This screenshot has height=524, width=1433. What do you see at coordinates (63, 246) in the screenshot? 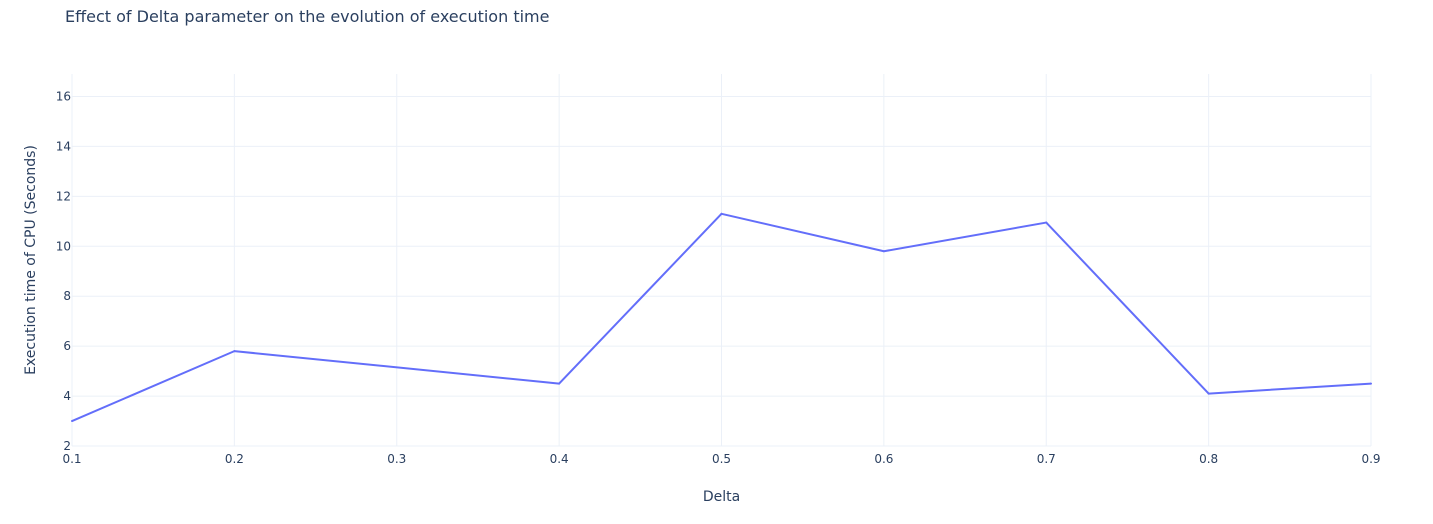
I see `y-tick-label: 10` at bounding box center [63, 246].